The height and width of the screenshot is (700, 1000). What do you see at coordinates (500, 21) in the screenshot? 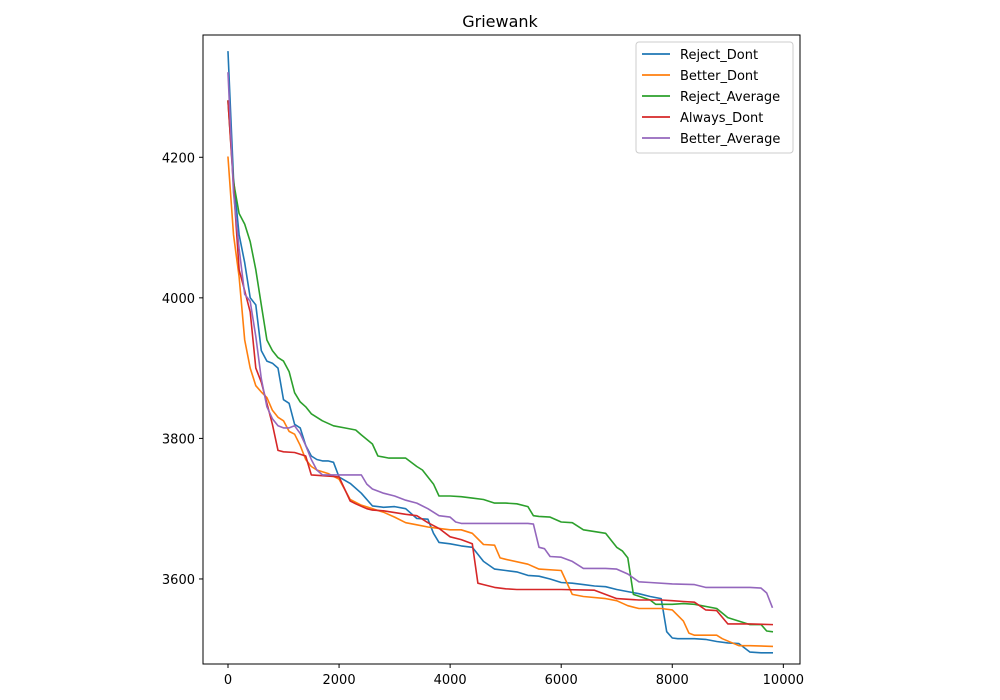
I see `chart-title: Griewank` at bounding box center [500, 21].